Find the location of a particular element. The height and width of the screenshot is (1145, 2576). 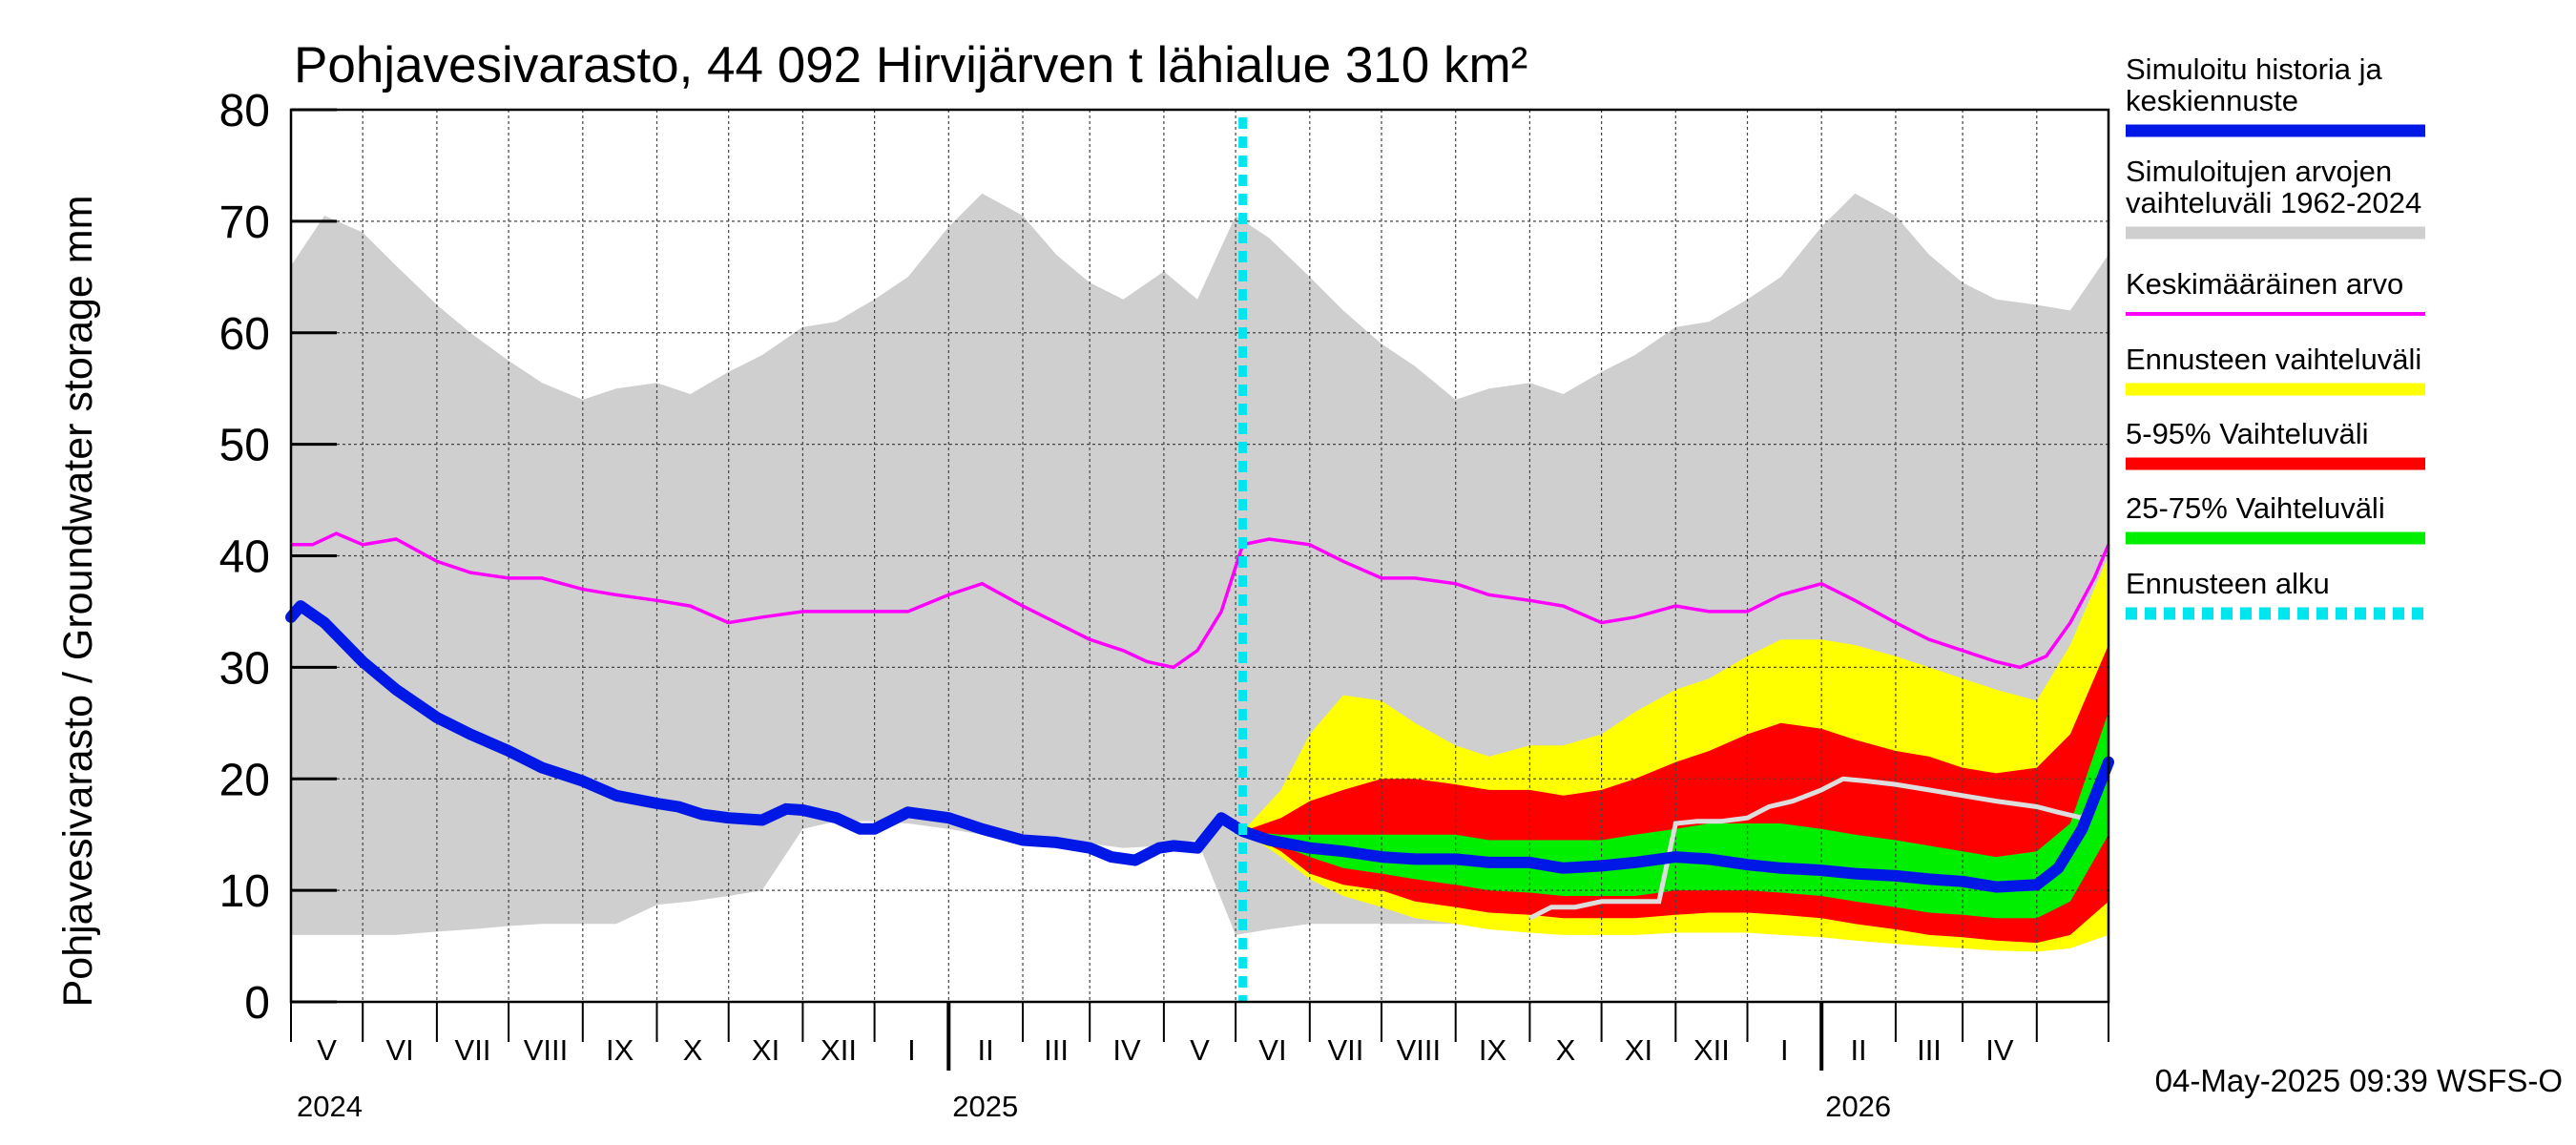

legend-label-1-0: Simuloitujen arvojen is located at coordinates (2259, 172).